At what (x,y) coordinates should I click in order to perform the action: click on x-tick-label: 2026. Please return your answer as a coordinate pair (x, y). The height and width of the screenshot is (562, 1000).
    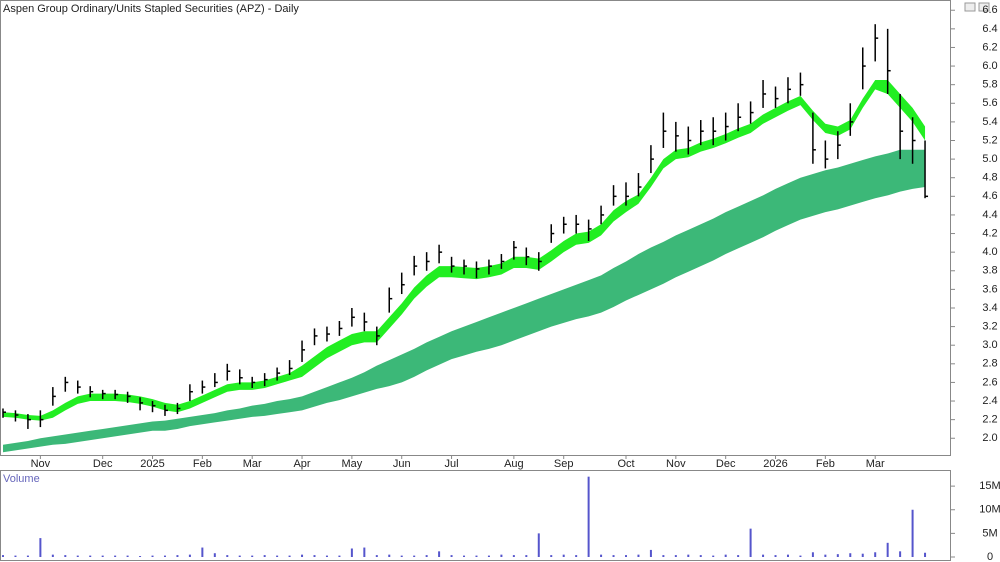
    Looking at the image, I should click on (775, 464).